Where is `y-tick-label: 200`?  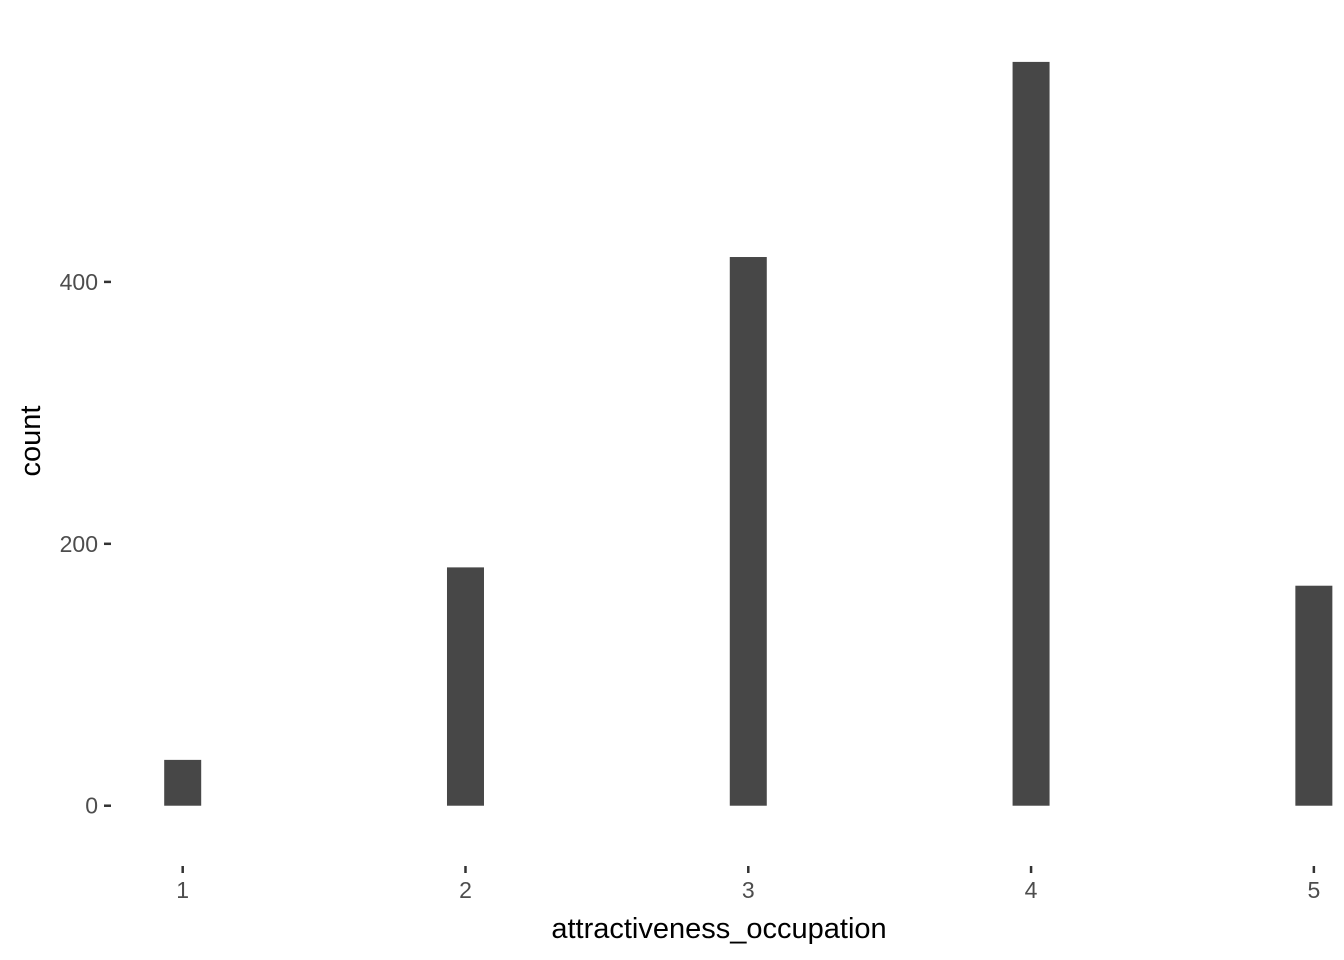
y-tick-label: 200 is located at coordinates (79, 544).